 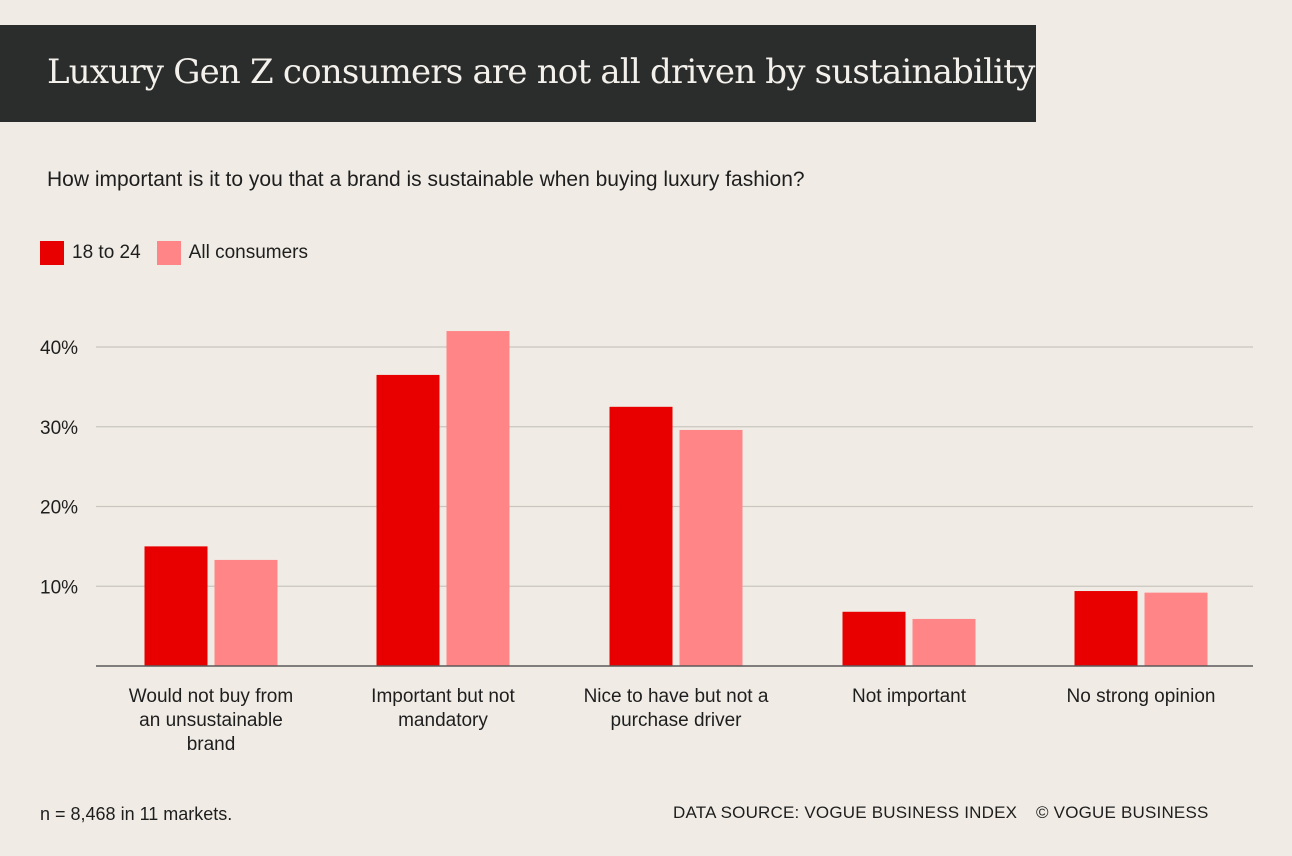 What do you see at coordinates (248, 252) in the screenshot?
I see `legend-label-all-consumers: All consumers` at bounding box center [248, 252].